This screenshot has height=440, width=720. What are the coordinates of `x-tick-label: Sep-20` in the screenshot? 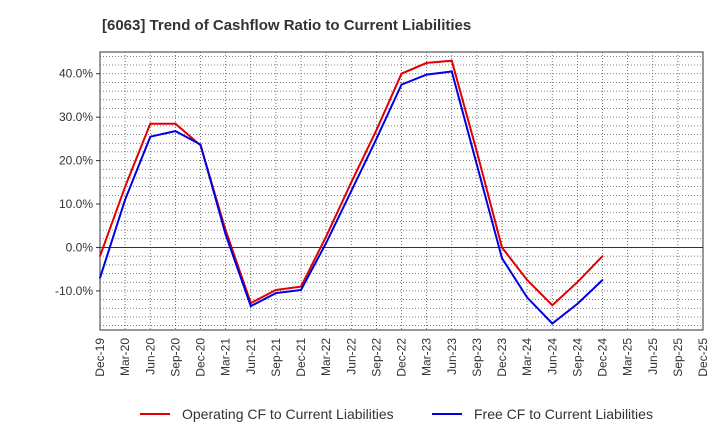 It's located at (175, 357).